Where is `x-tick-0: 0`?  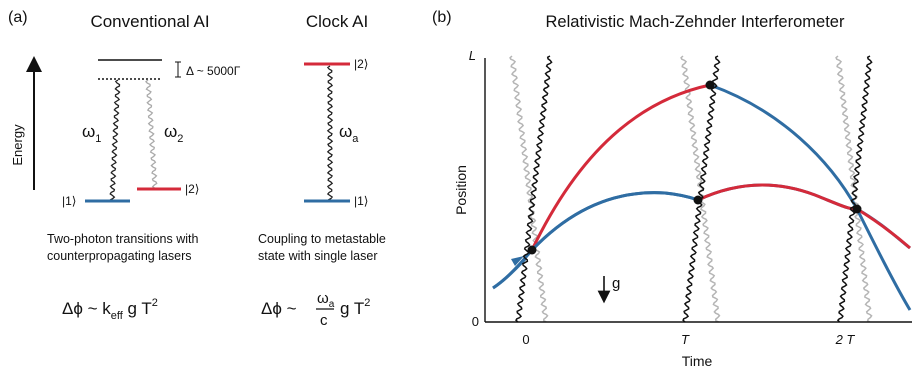
x-tick-0: 0 is located at coordinates (525, 339).